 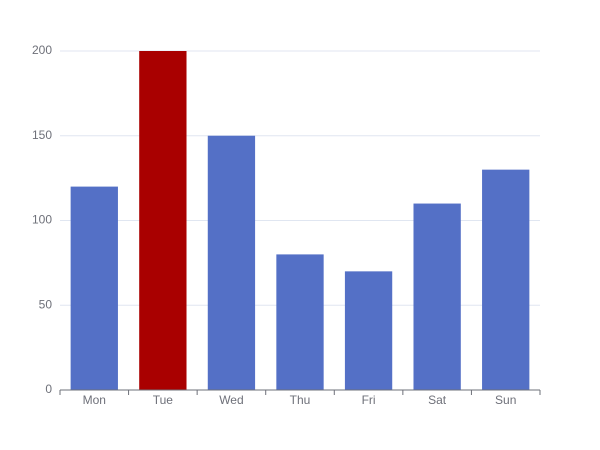 What do you see at coordinates (94, 400) in the screenshot?
I see `x-tick-label: Mon` at bounding box center [94, 400].